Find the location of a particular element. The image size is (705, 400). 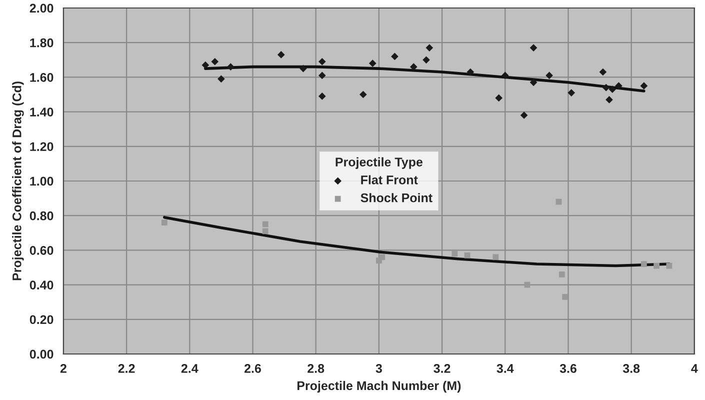

x-tick-label: 2.8 is located at coordinates (316, 368).